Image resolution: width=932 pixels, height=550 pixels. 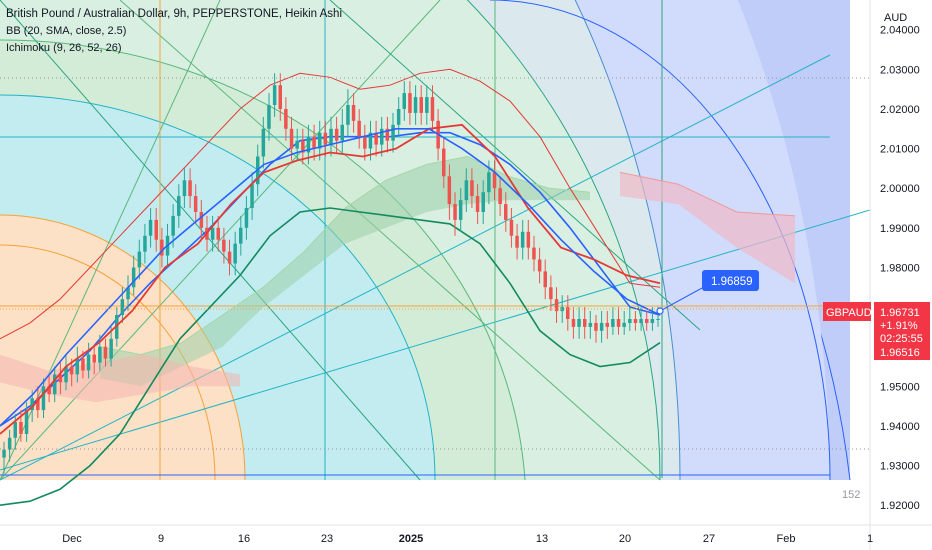 I want to click on time-axis: Dec 9 16 23 2025 13 20 27 Feb 1, so click(x=467, y=539).